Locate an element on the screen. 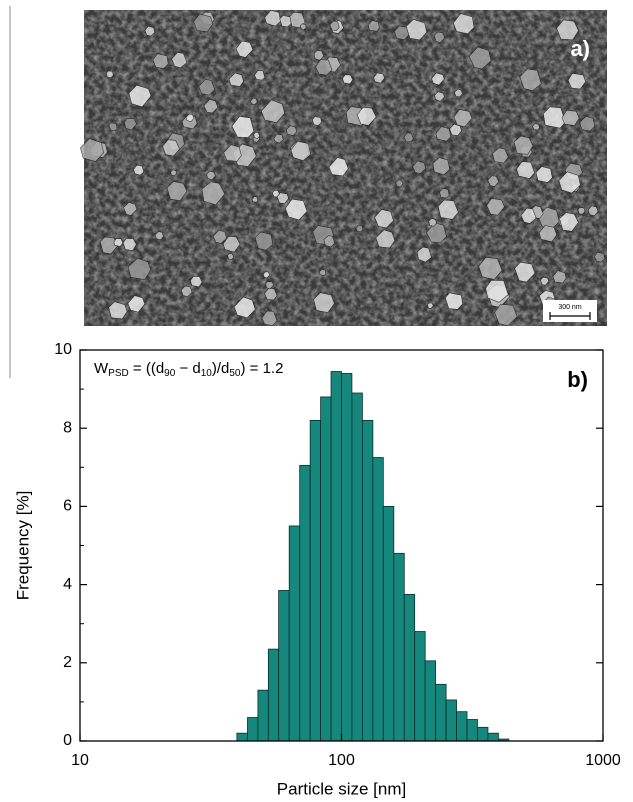 Image resolution: width=633 pixels, height=802 pixels. scale-bar-label: 300 nm is located at coordinates (570, 307).